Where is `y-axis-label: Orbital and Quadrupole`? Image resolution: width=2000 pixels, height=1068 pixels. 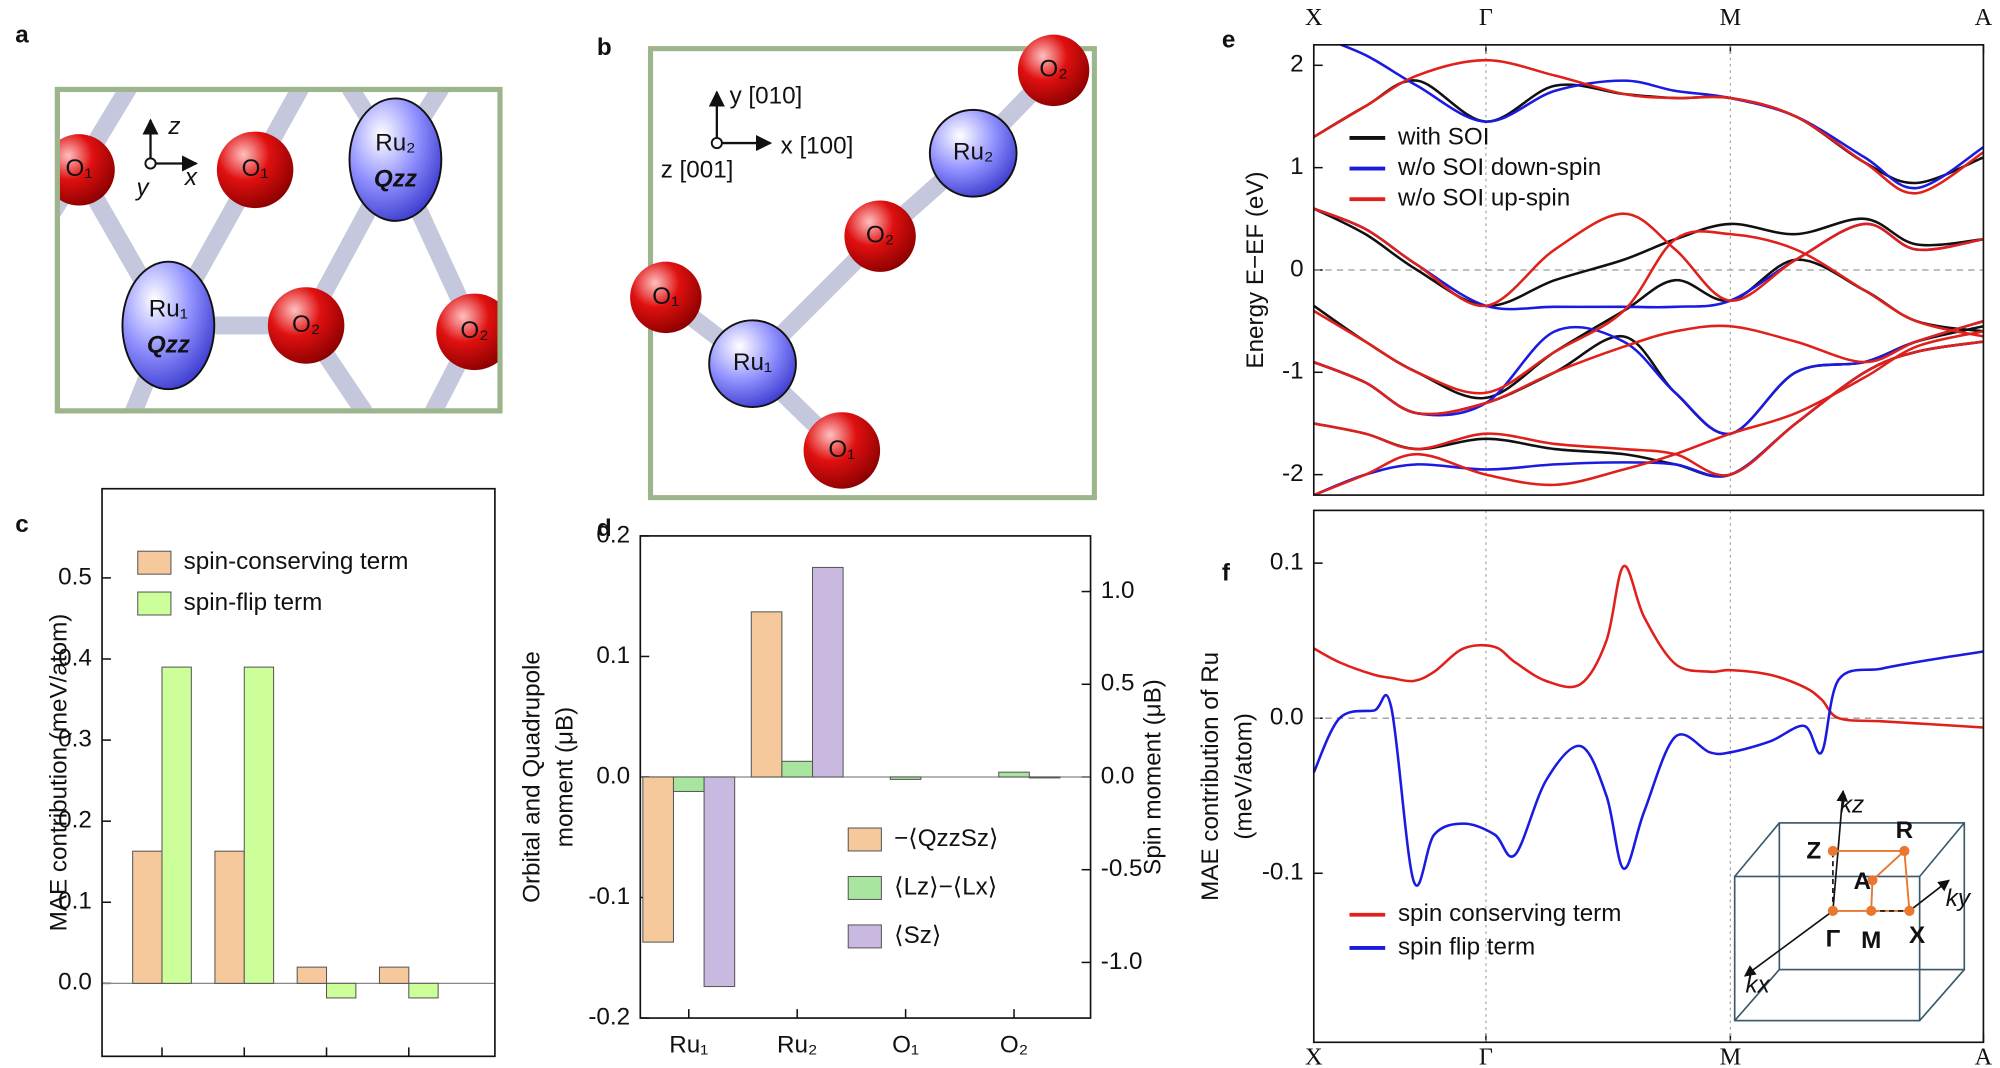 y-axis-label: Orbital and Quadrupole is located at coordinates (532, 777).